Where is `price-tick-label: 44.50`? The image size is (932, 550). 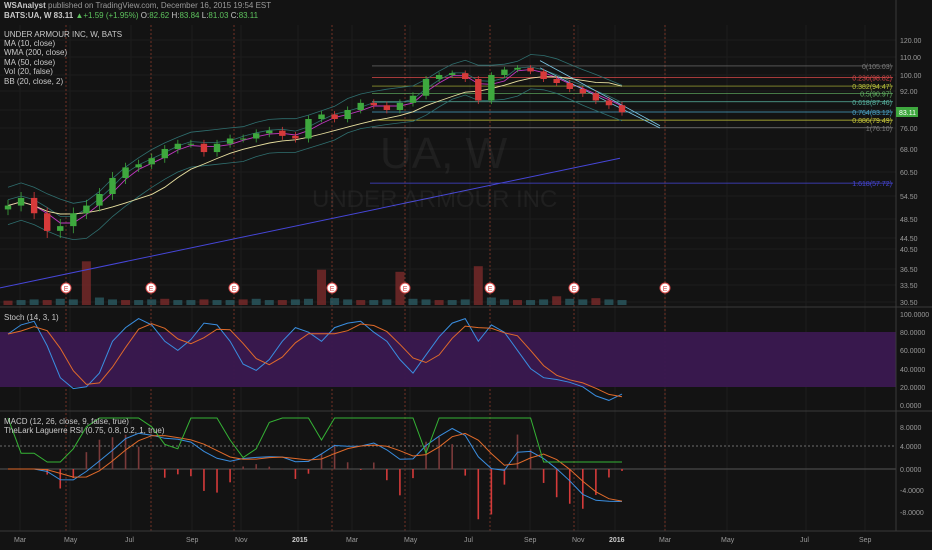 price-tick-label: 44.50 is located at coordinates (909, 239).